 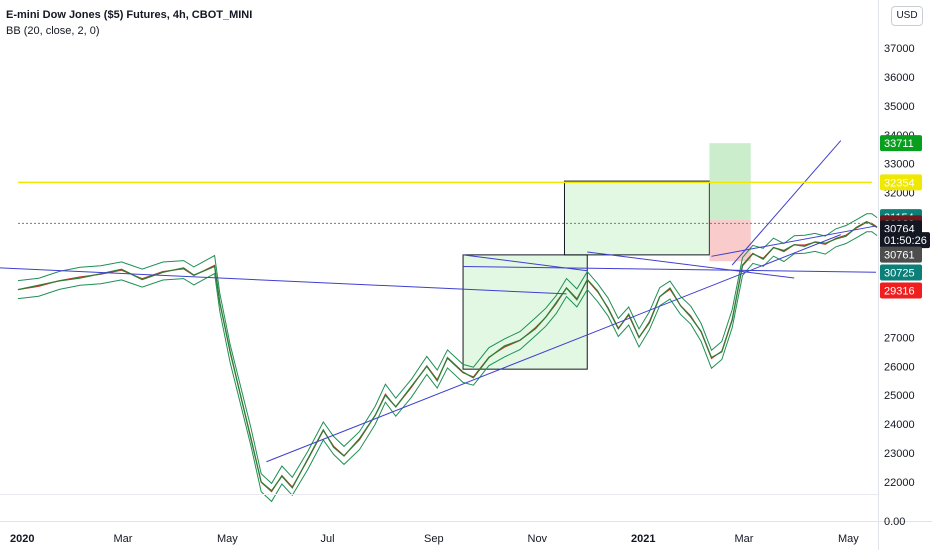 I want to click on price-tick-label: 33000, so click(x=899, y=165).